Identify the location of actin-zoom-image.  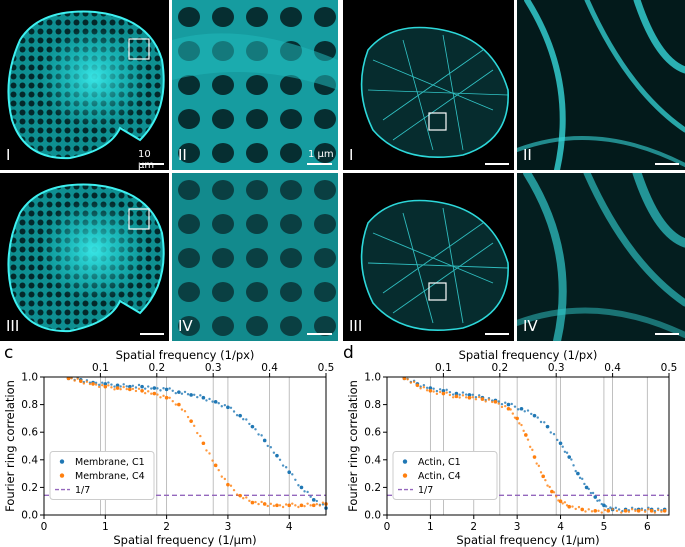
(601, 85).